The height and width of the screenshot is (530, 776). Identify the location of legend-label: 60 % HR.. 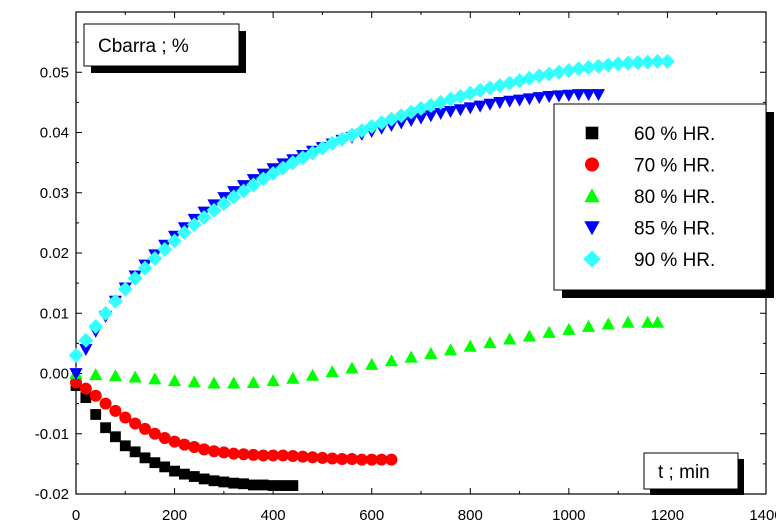
(674, 134).